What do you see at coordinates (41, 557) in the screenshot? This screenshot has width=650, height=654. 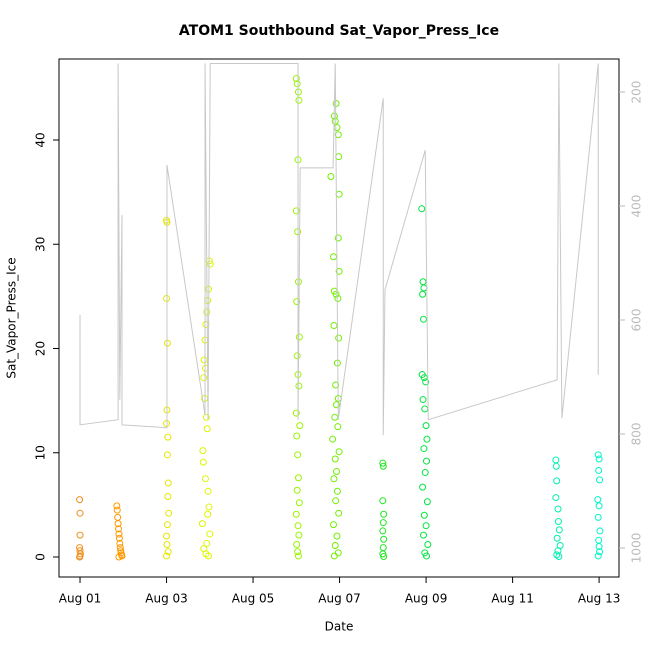 I see `y-tick-label: 0` at bounding box center [41, 557].